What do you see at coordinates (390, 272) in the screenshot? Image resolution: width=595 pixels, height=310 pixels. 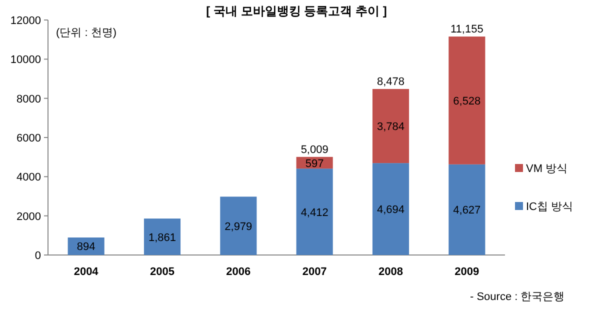 I see `x-tick-label: 2008` at bounding box center [390, 272].